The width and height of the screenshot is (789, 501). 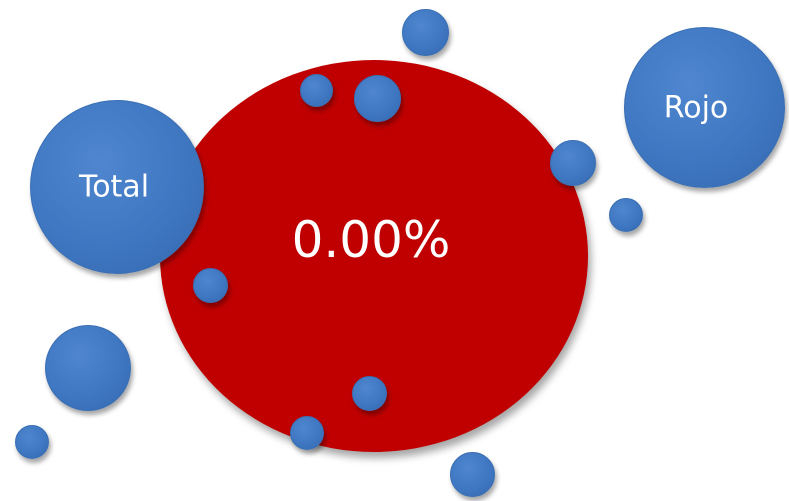 What do you see at coordinates (696, 108) in the screenshot?
I see `rojo-label: Rojo` at bounding box center [696, 108].